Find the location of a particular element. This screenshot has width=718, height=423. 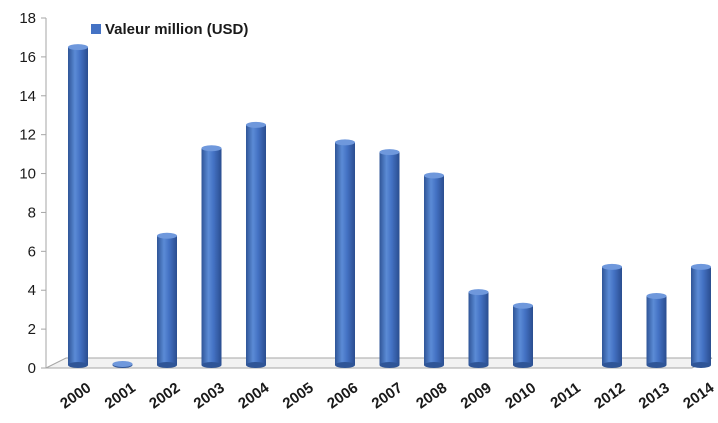

x-tick-label: 2009 is located at coordinates (476, 395).